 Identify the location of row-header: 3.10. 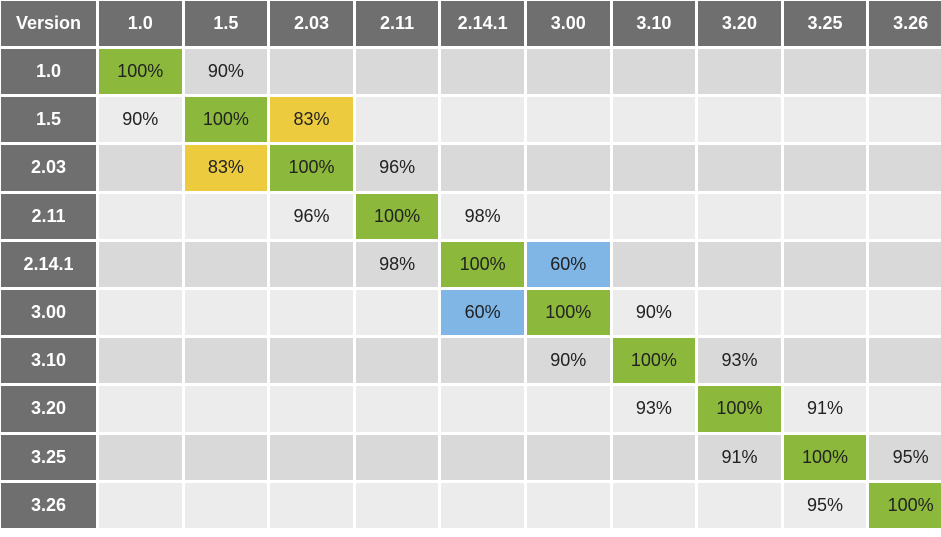
(48, 361).